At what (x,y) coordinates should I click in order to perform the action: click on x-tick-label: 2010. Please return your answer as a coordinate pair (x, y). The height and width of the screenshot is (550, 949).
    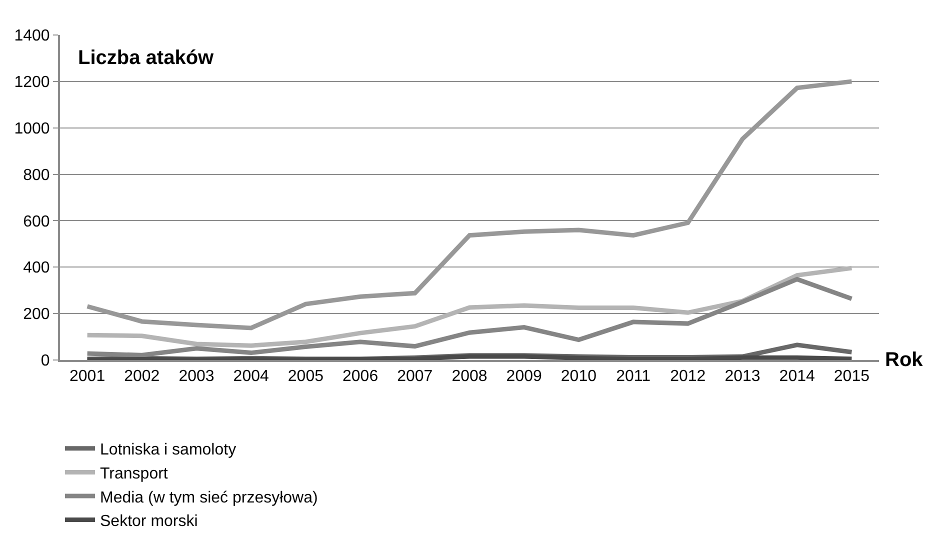
    Looking at the image, I should click on (578, 377).